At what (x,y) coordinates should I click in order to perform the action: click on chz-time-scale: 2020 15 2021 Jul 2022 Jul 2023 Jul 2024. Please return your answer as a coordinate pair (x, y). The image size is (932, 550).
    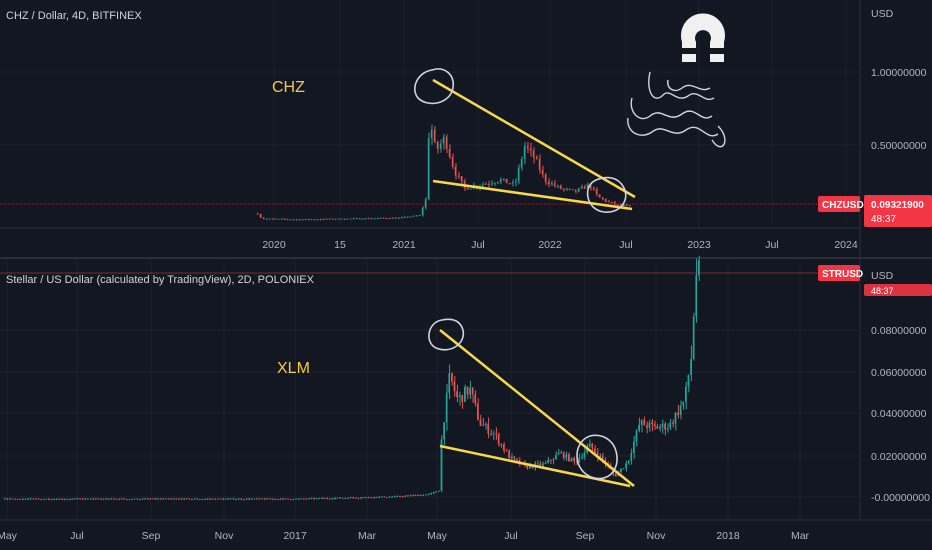
    Looking at the image, I should click on (560, 245).